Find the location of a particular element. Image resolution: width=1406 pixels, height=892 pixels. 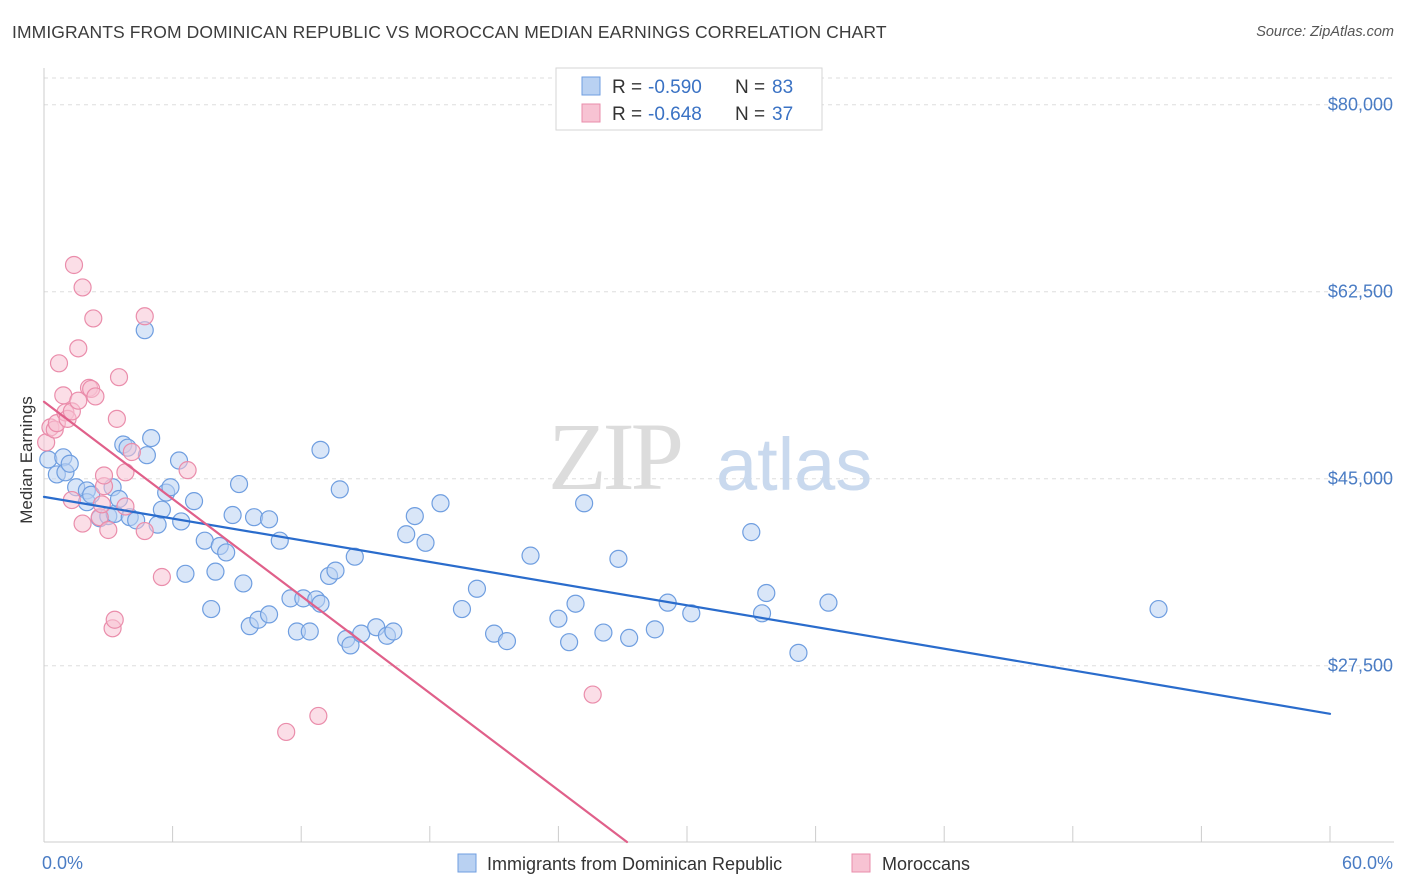

chart-source: Source: ZipAtlas.com is located at coordinates (1325, 32).